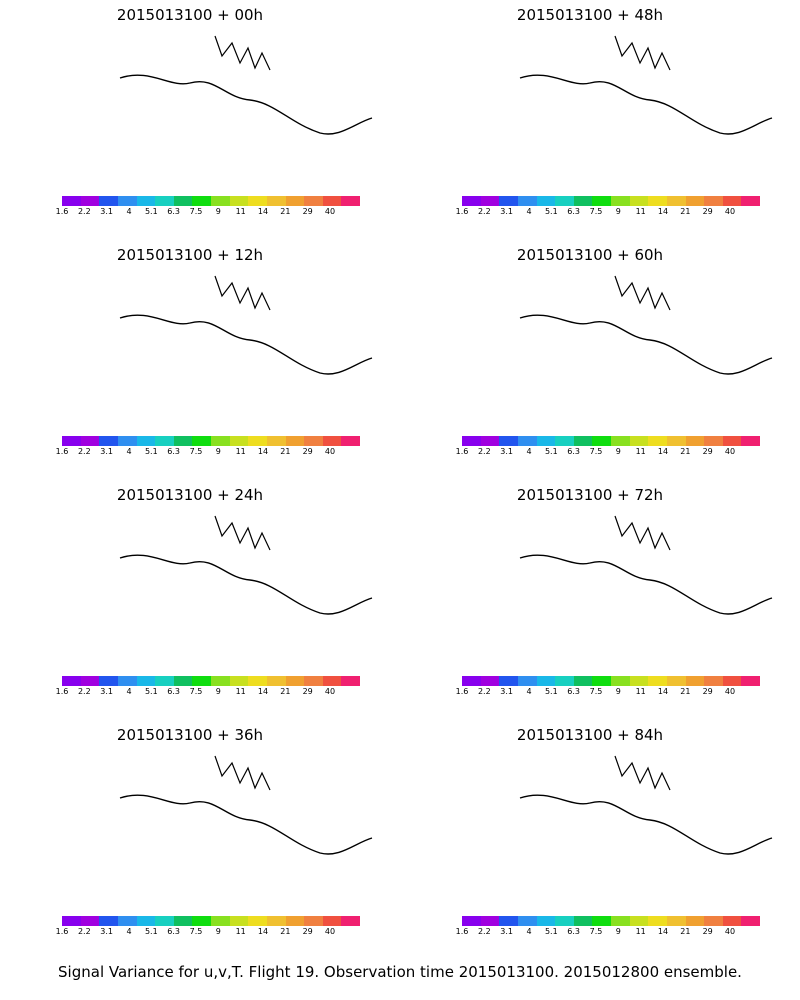  What do you see at coordinates (190, 255) in the screenshot?
I see `panel-title: 2015013100 + 12h` at bounding box center [190, 255].